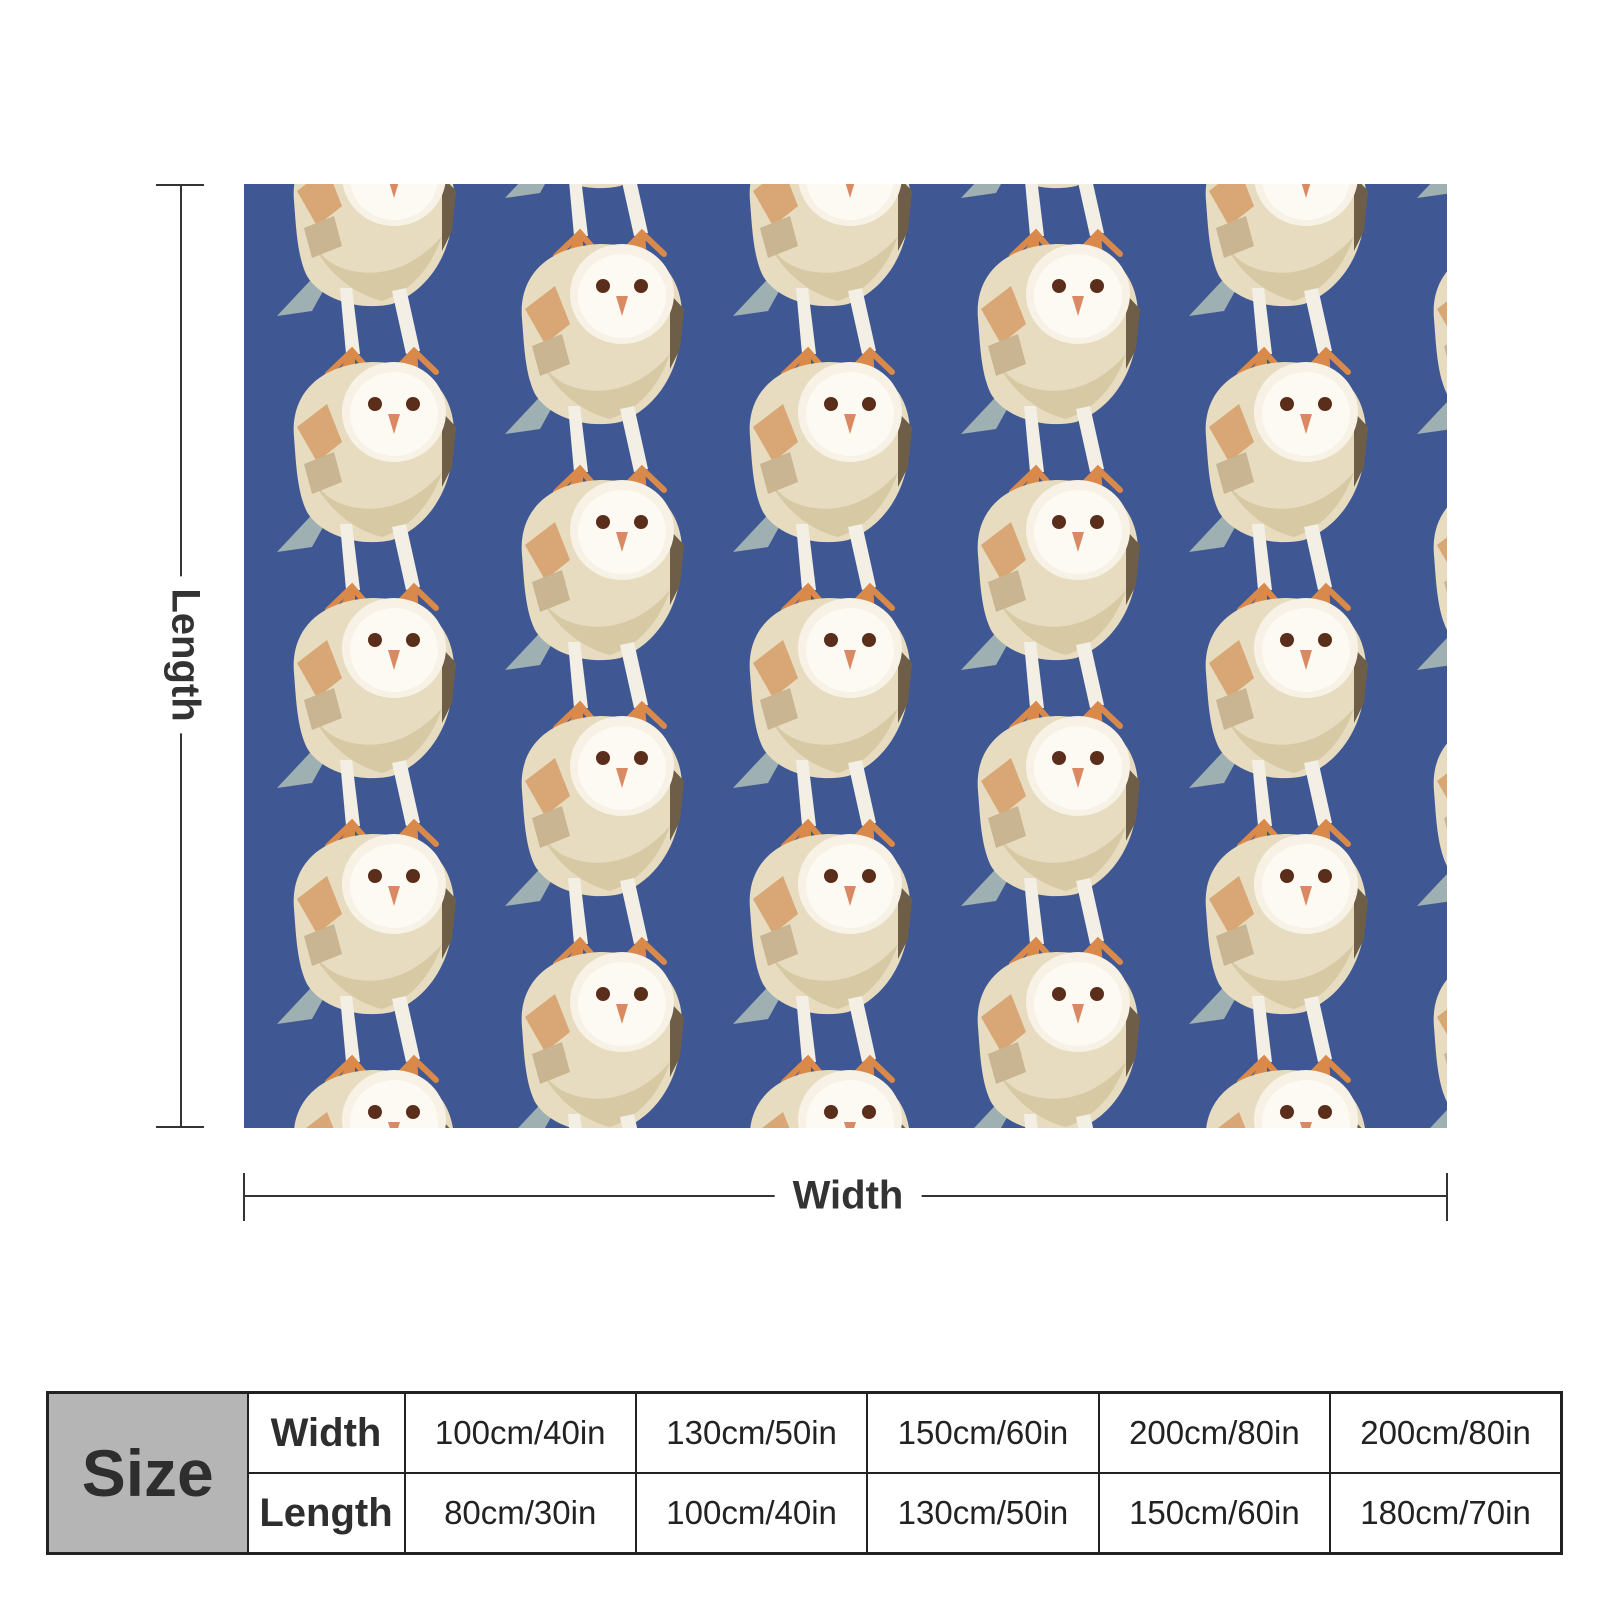 The height and width of the screenshot is (1600, 1600). Describe the element at coordinates (848, 1196) in the screenshot. I see `width-label: Width` at that location.